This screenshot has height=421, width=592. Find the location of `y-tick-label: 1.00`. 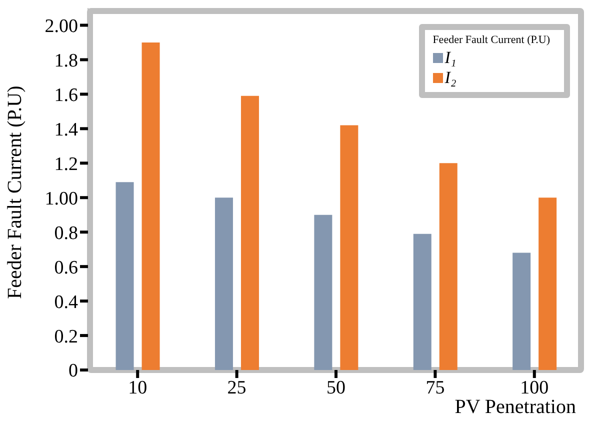

y-tick-label: 1.00 is located at coordinates (61, 199).